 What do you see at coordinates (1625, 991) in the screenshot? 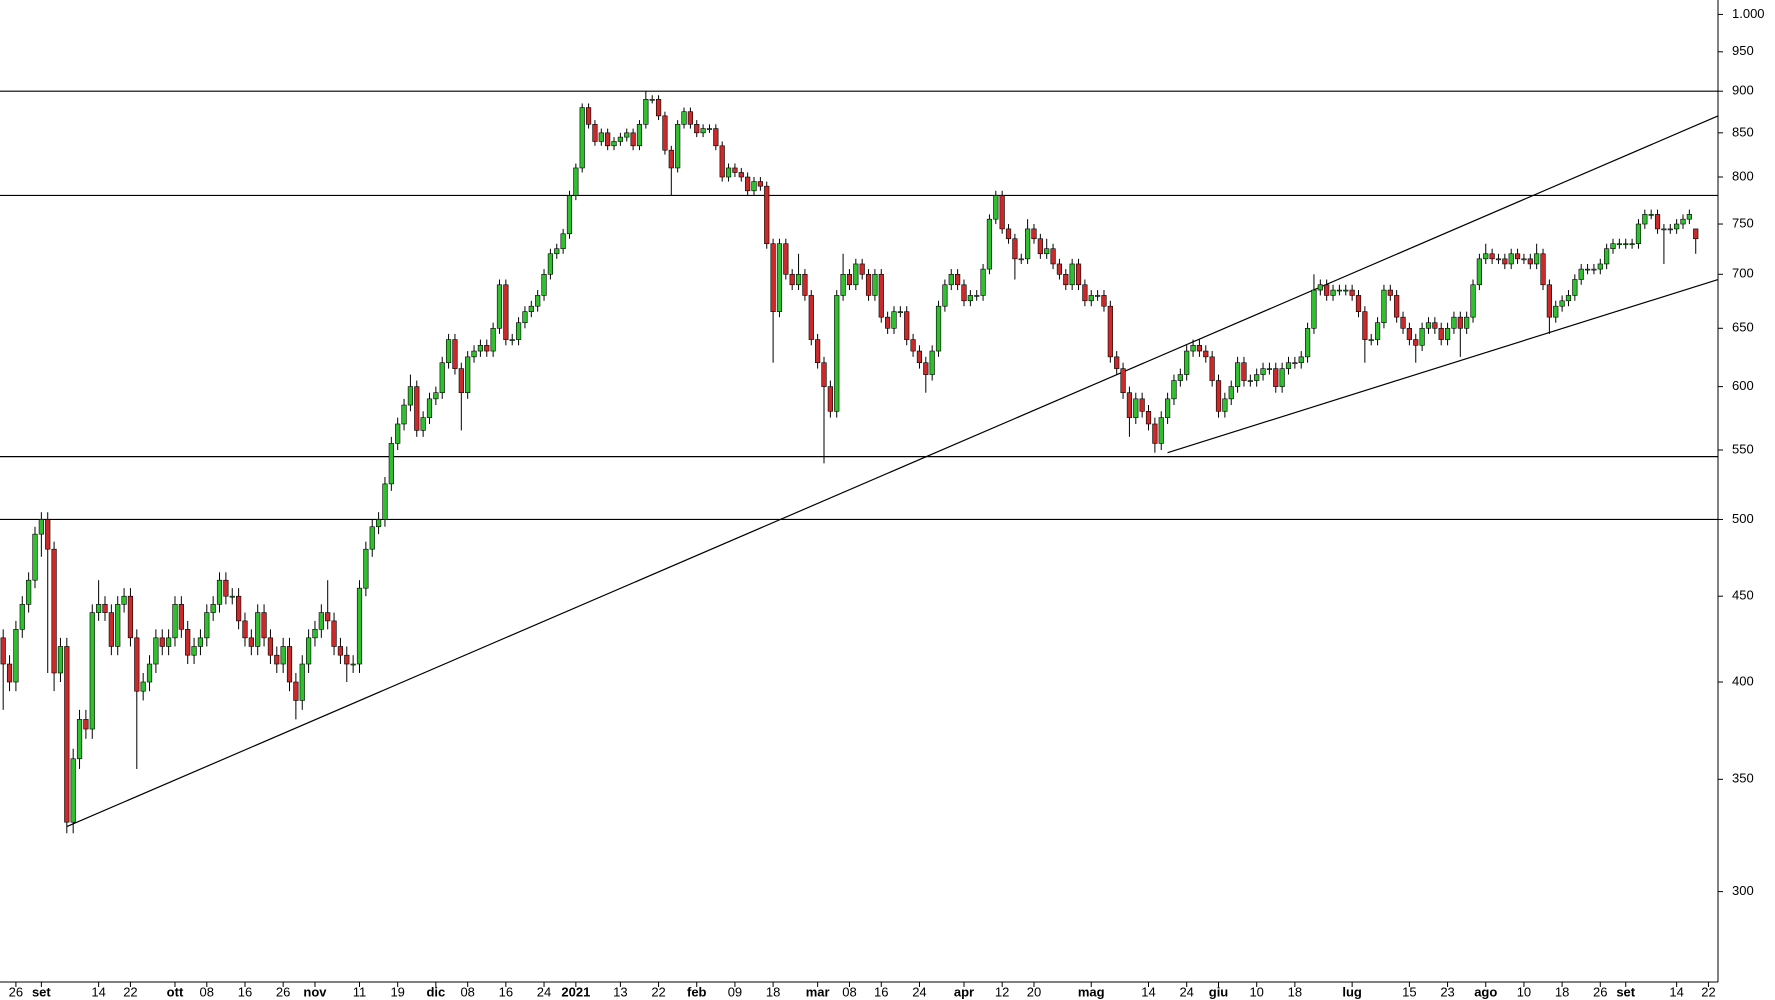
I see `x-tick-label: set` at bounding box center [1625, 991].